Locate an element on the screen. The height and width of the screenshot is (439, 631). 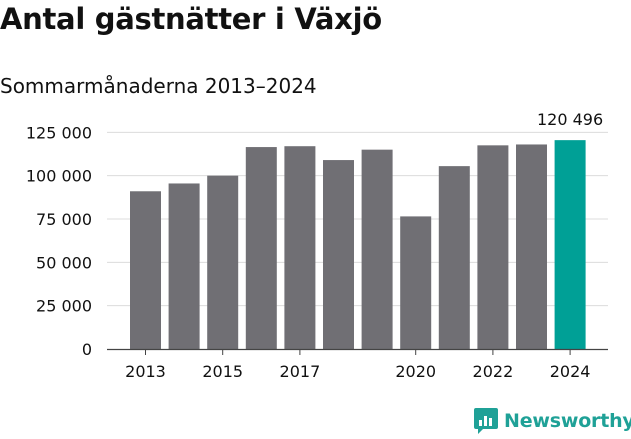
x-tick-label: 2017 is located at coordinates (300, 371).